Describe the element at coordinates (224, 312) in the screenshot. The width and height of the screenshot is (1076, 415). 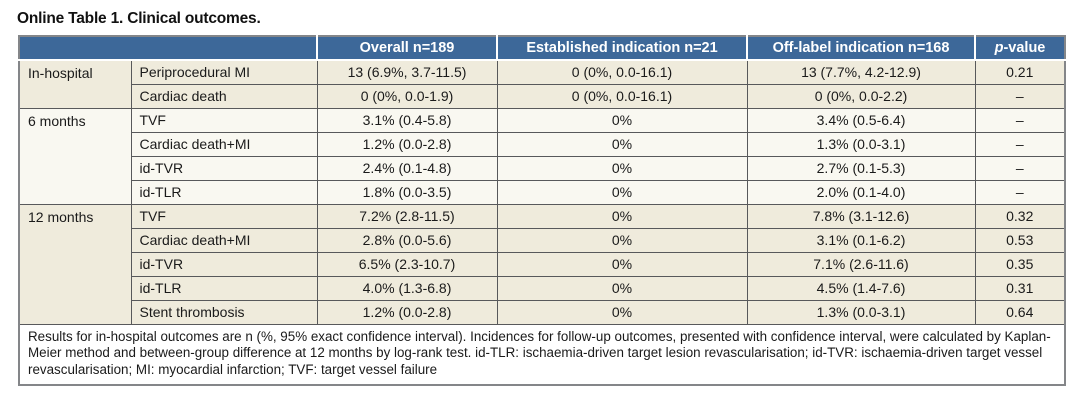
I see `outcome-cell: Stent thrombosis` at that location.